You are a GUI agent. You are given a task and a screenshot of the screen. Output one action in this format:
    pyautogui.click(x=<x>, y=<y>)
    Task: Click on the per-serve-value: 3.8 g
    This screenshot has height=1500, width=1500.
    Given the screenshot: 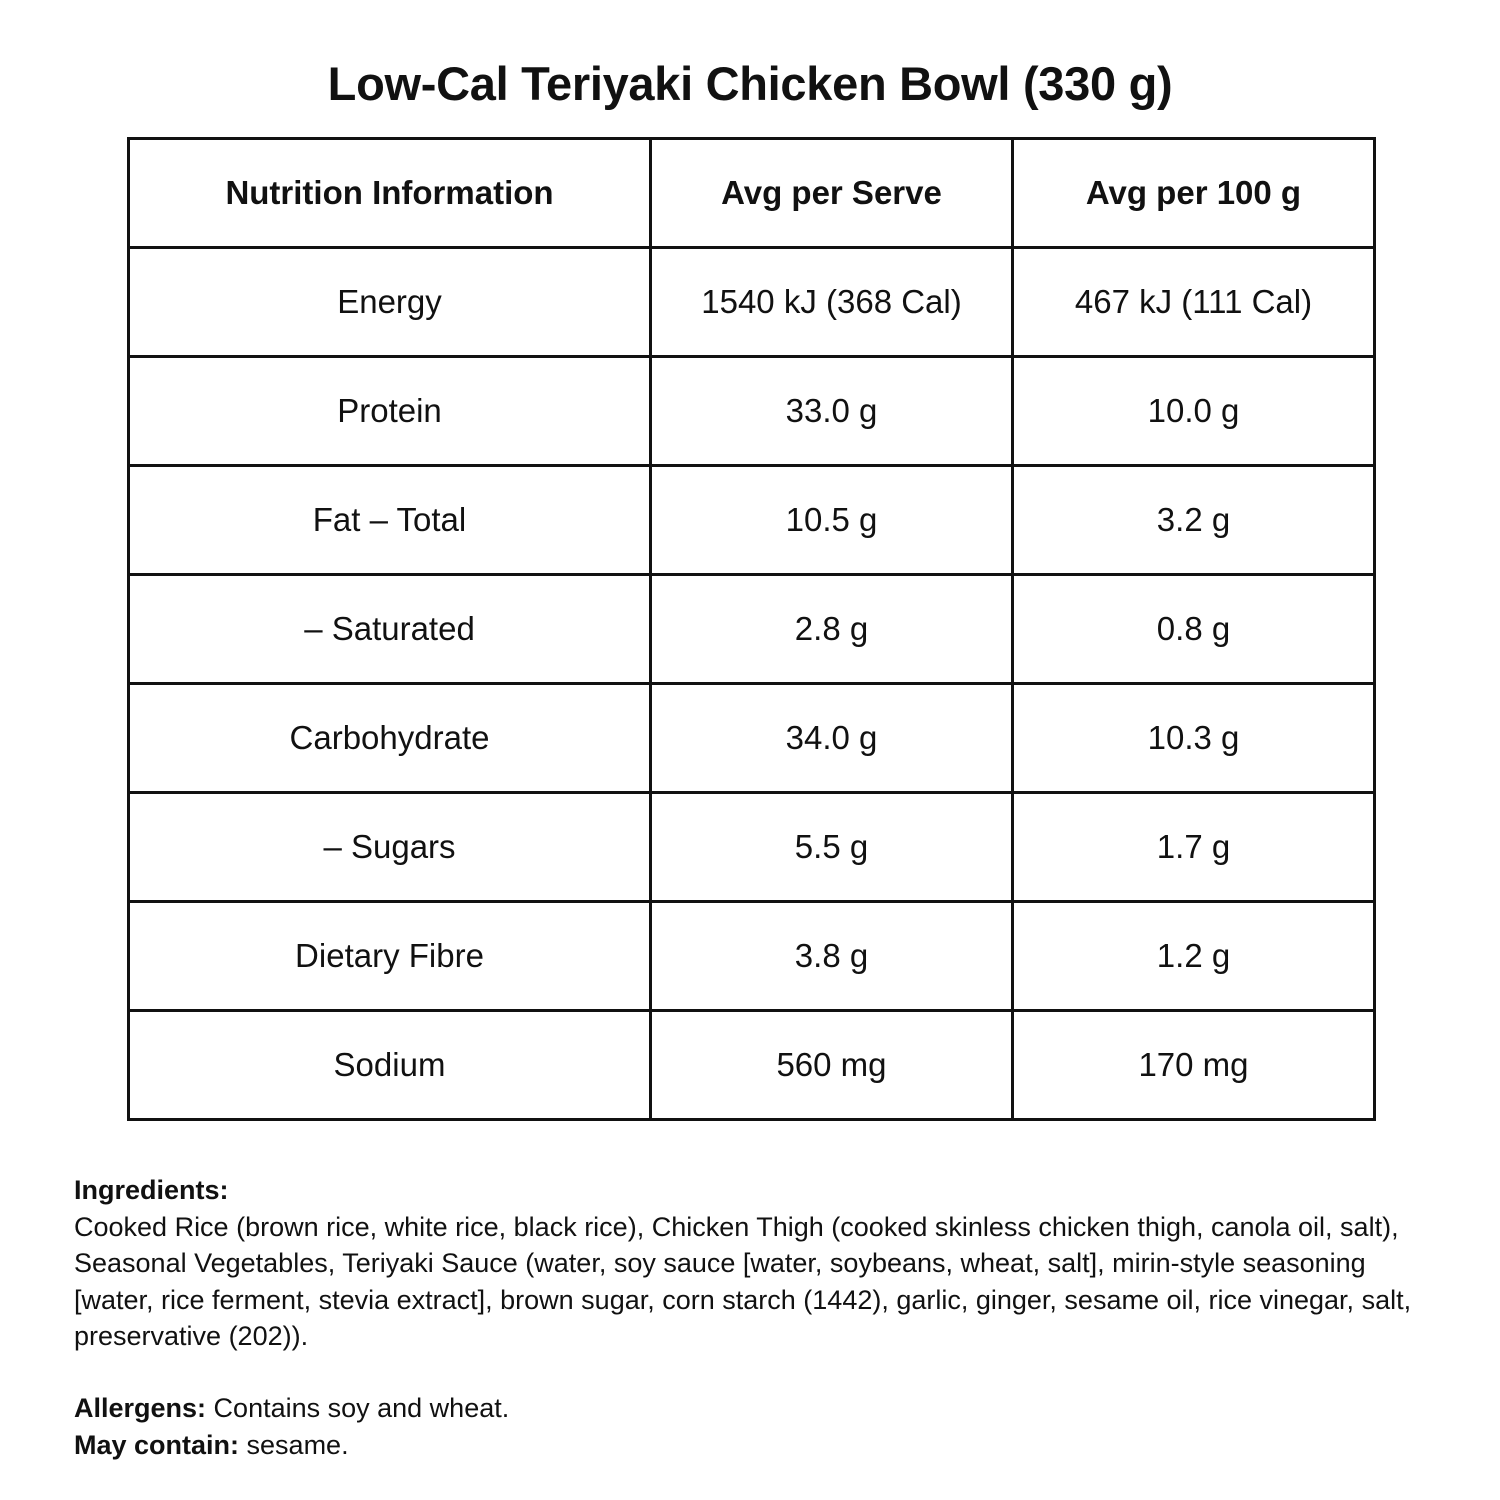 What is the action you would take?
    pyautogui.click(x=831, y=956)
    